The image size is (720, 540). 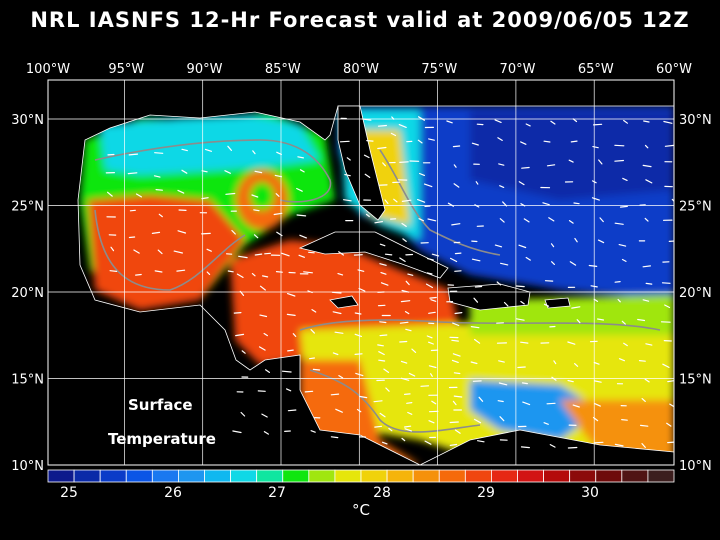 I want to click on lon-label: 80°W, so click(x=361, y=69).